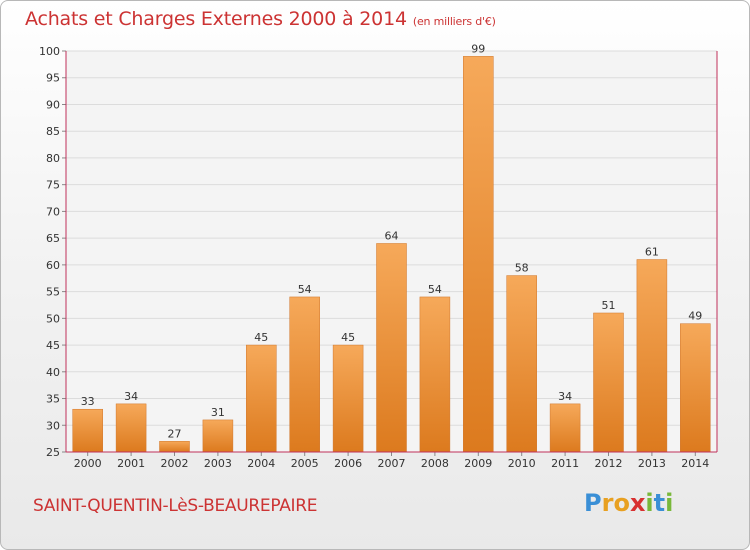 The image size is (750, 550). What do you see at coordinates (53, 104) in the screenshot?
I see `y-tick-label: 90` at bounding box center [53, 104].